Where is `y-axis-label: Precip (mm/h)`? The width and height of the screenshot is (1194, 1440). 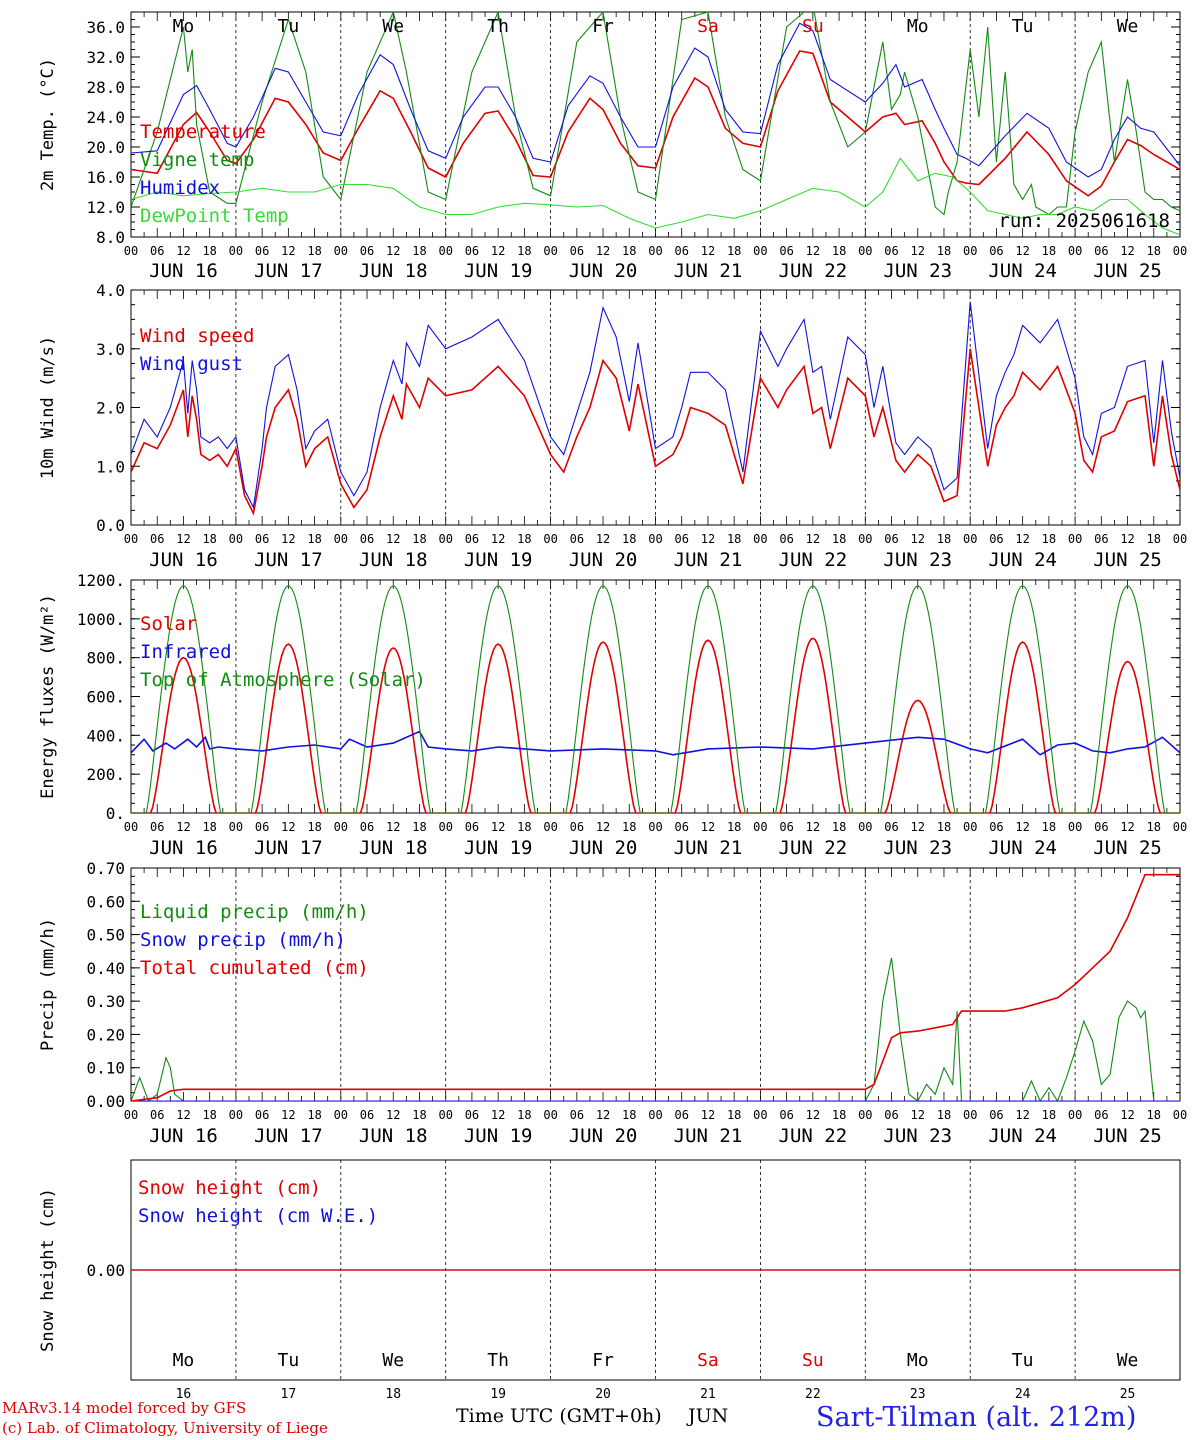
y-axis-label: Precip (mm/h) is located at coordinates (48, 984).